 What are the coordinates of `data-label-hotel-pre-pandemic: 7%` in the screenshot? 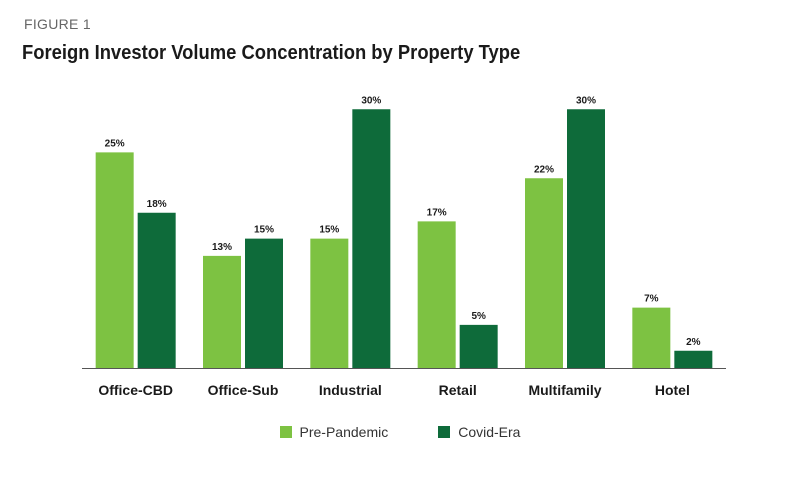 It's located at (651, 299).